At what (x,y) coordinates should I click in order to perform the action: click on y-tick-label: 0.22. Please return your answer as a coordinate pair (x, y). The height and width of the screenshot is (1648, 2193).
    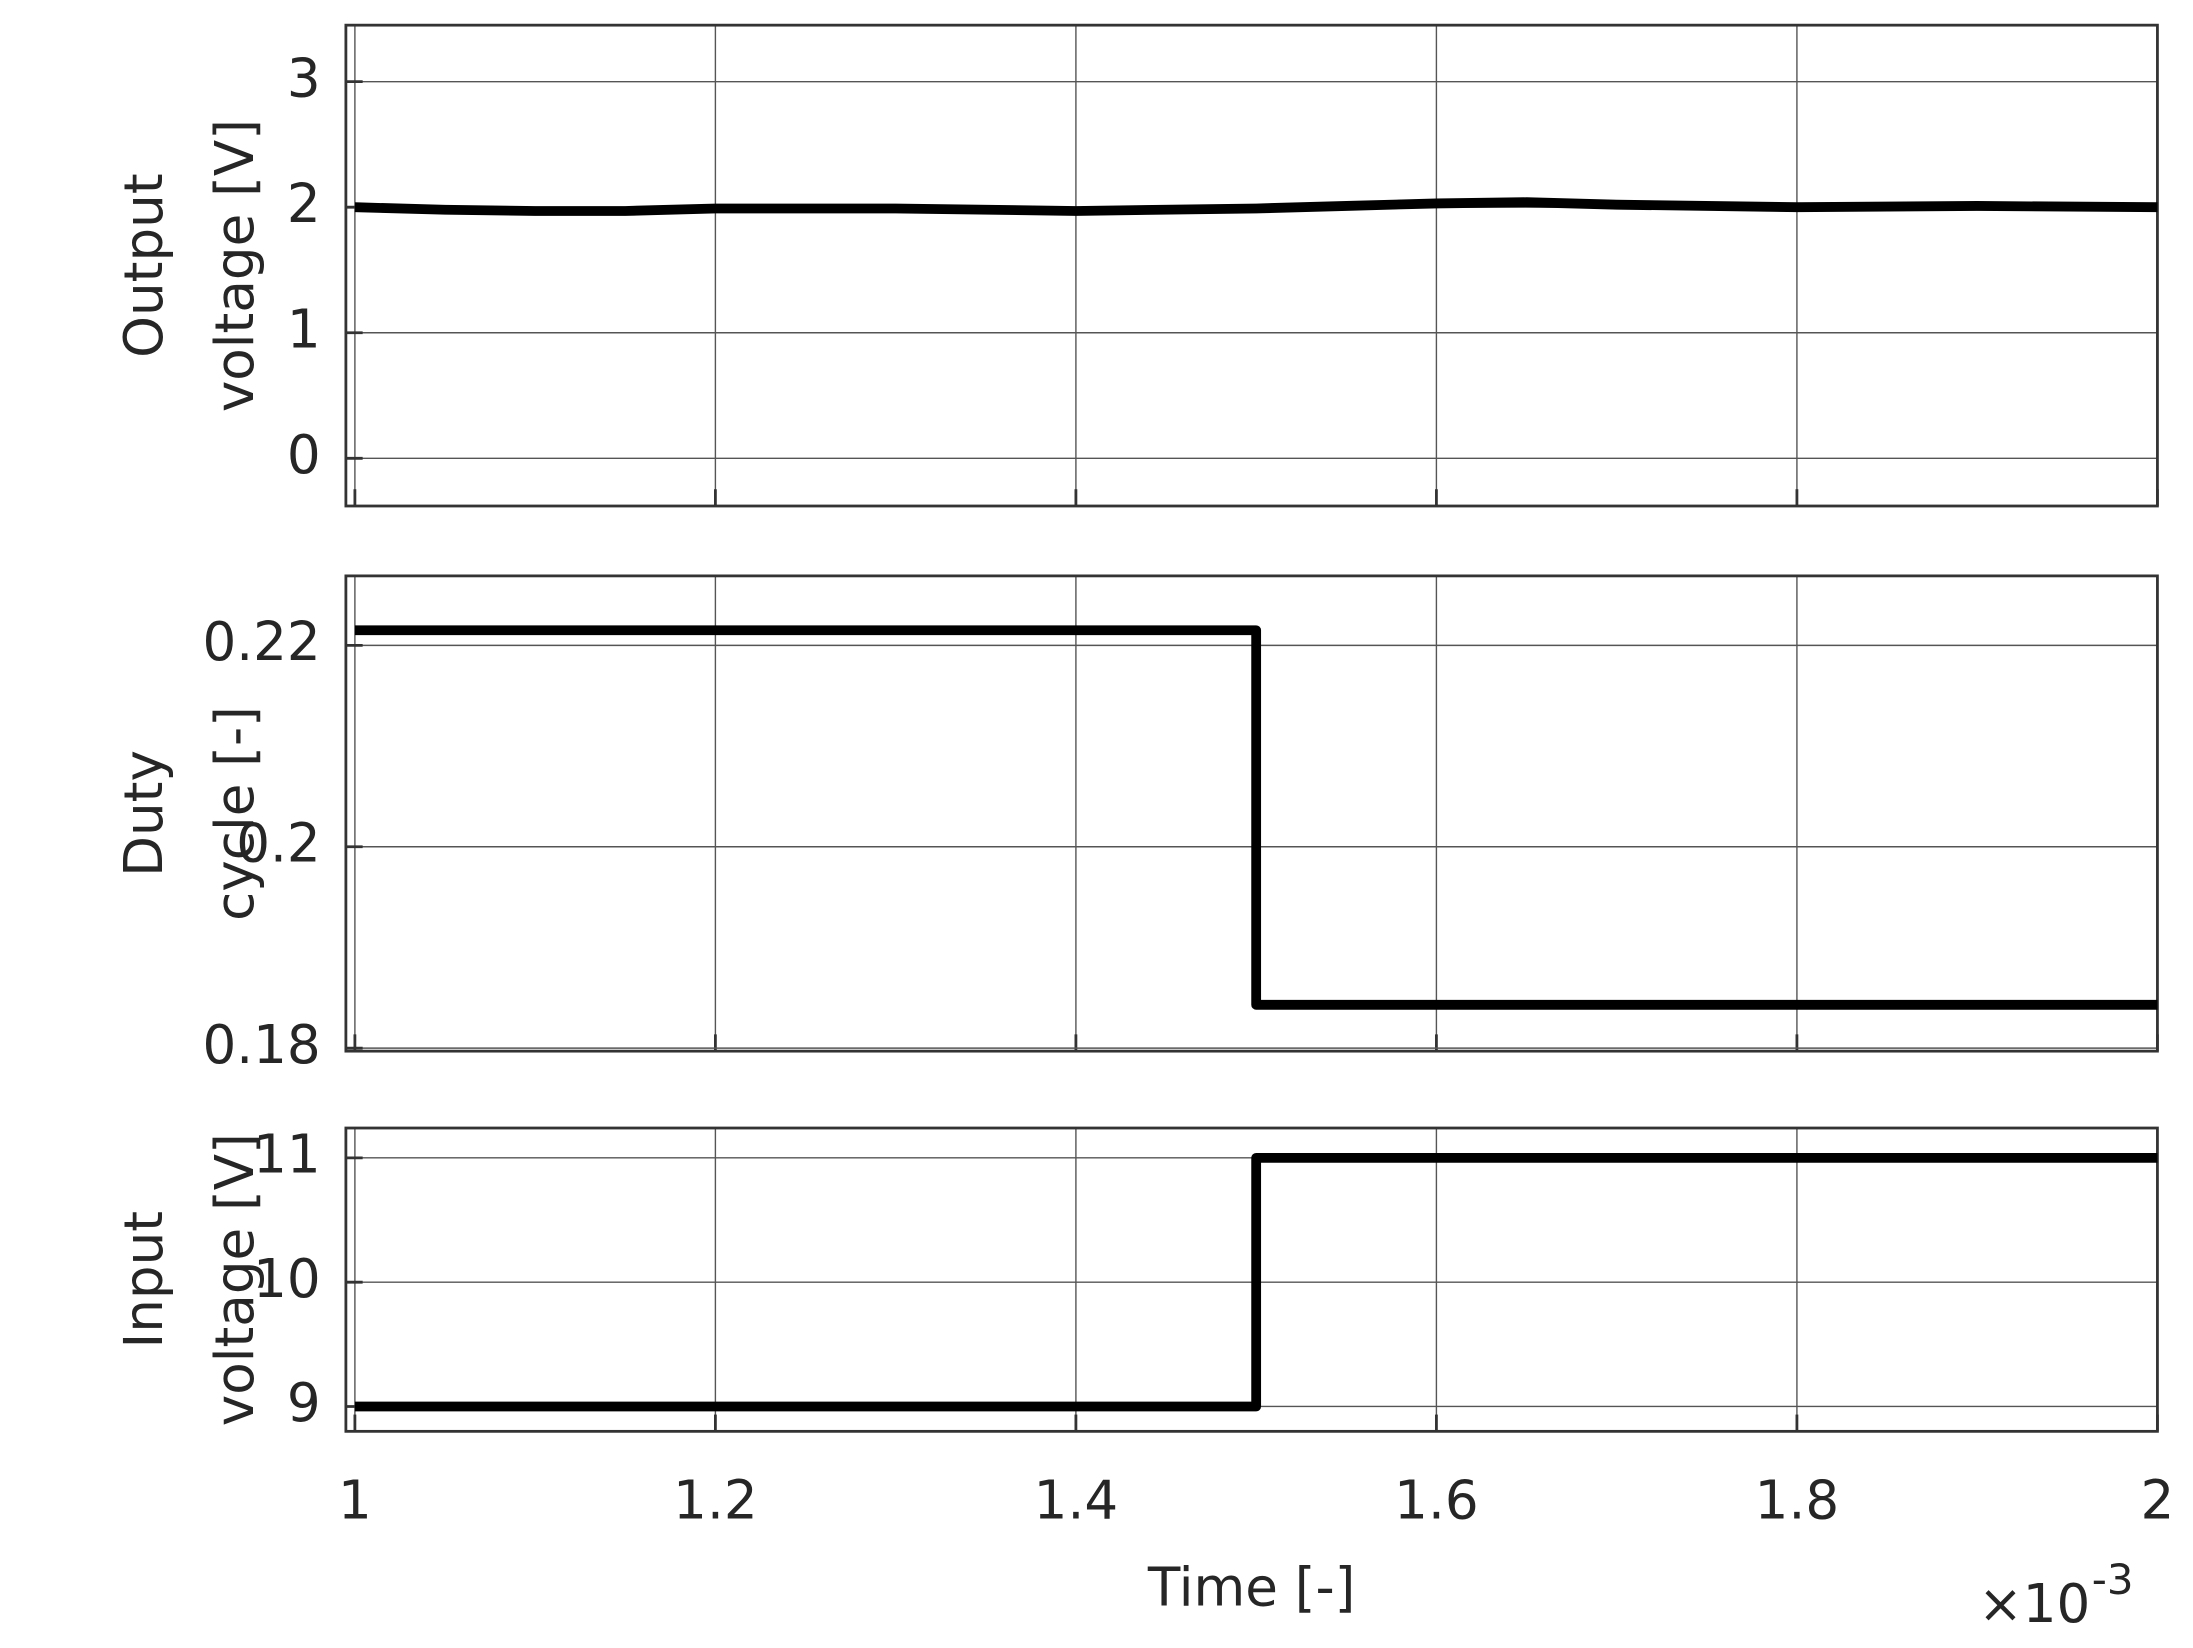
    Looking at the image, I should click on (261, 642).